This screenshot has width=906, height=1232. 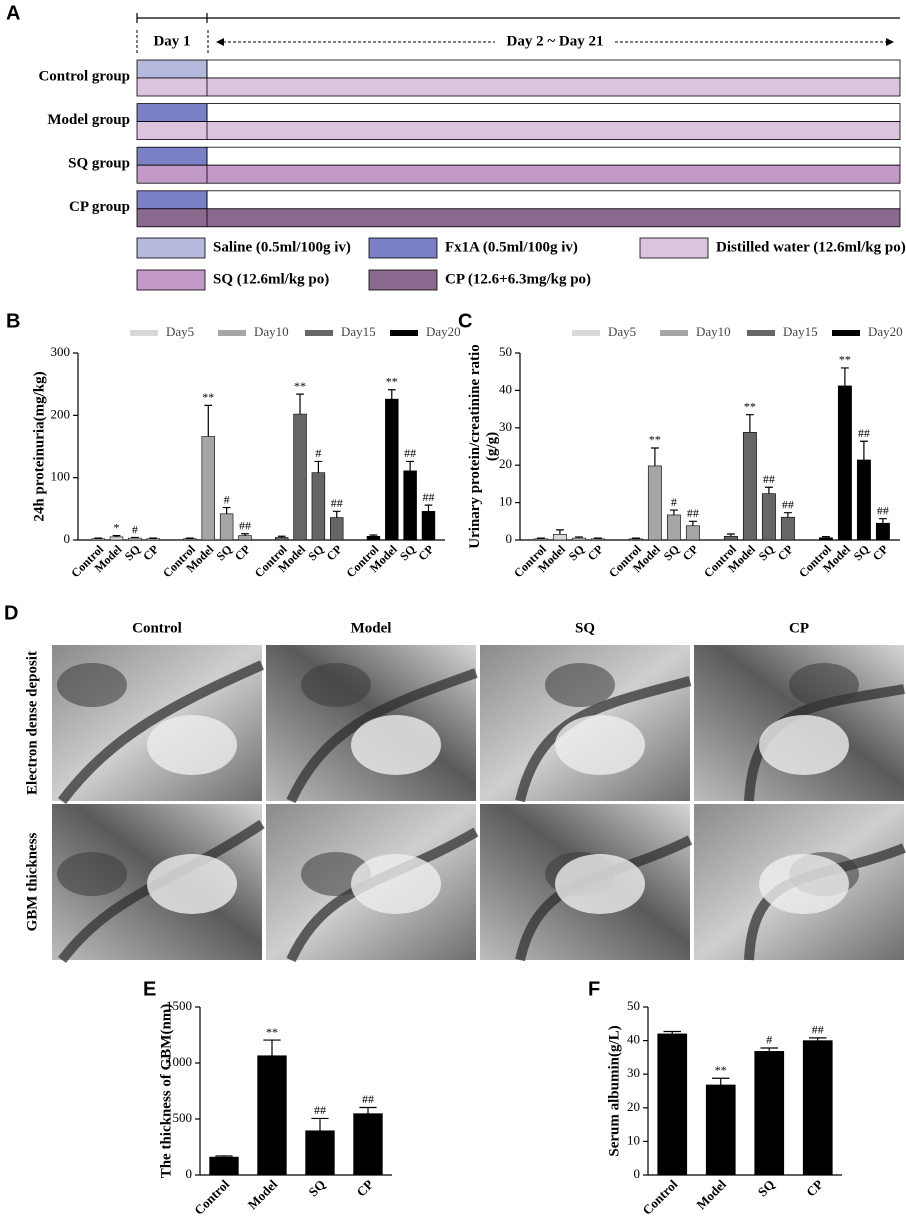 I want to click on y-tick-label: 1500, so click(x=179, y=1005).